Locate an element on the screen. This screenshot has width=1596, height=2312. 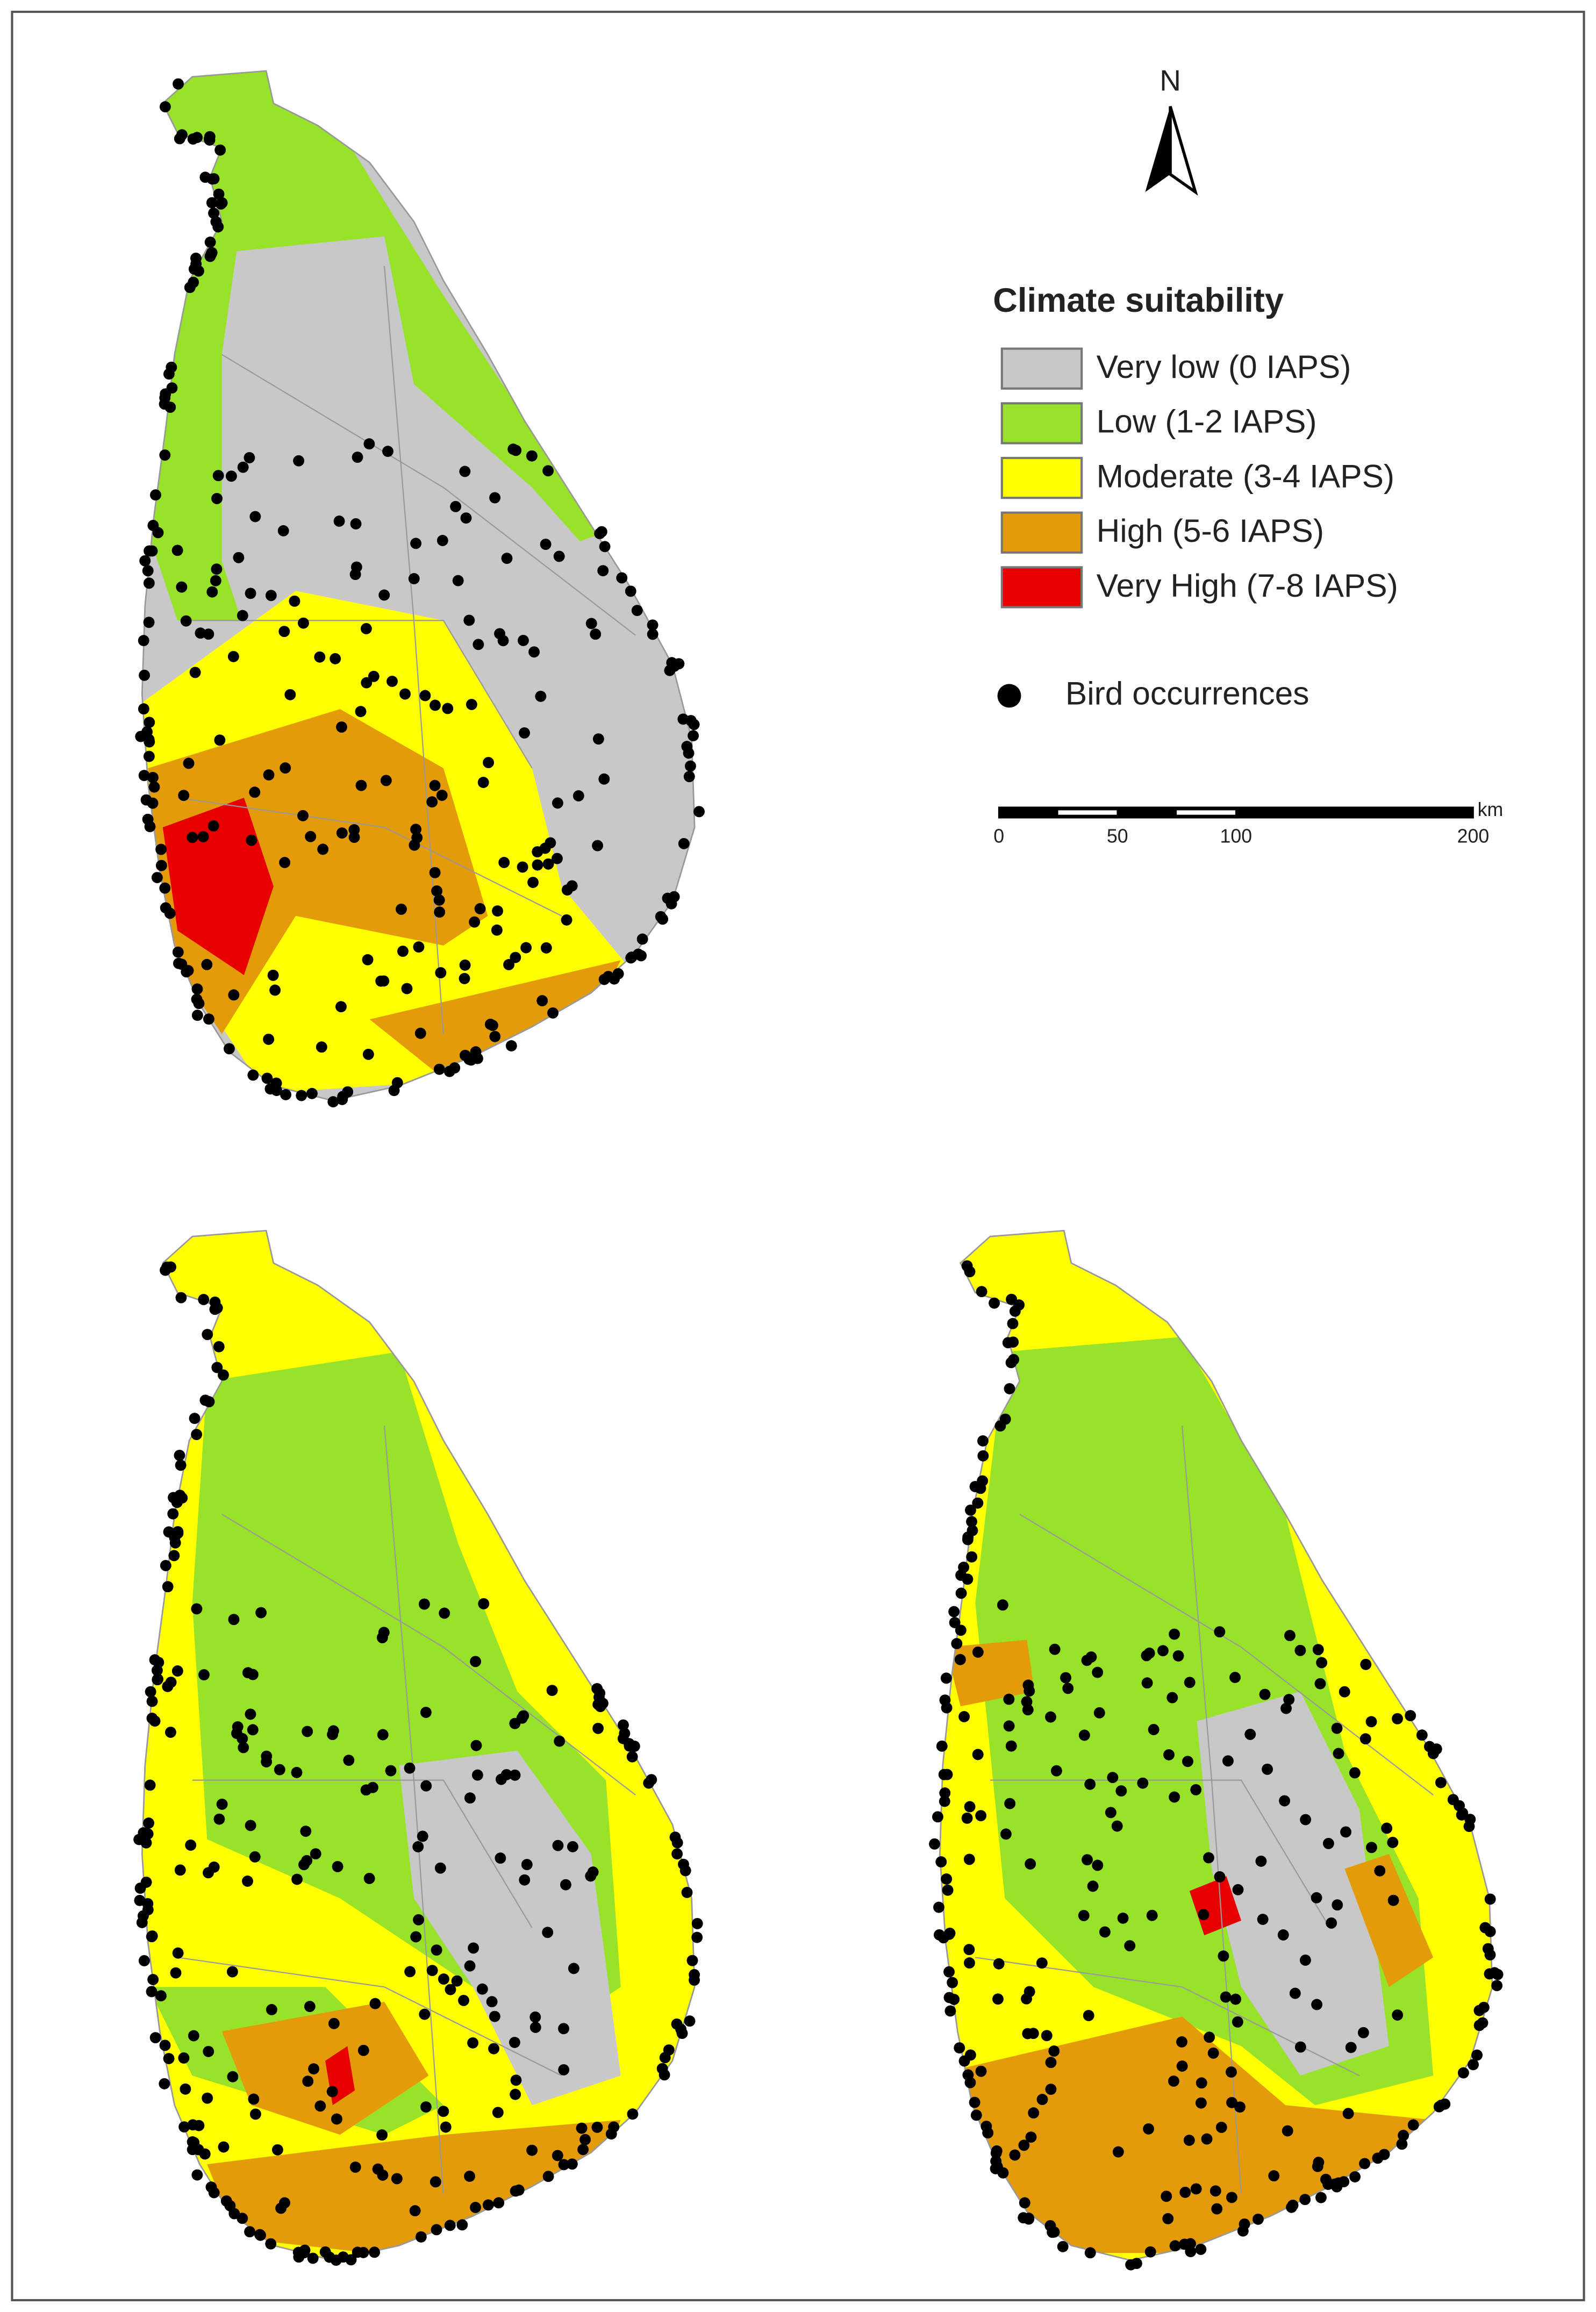
legend-point-symbol is located at coordinates (1009, 696).